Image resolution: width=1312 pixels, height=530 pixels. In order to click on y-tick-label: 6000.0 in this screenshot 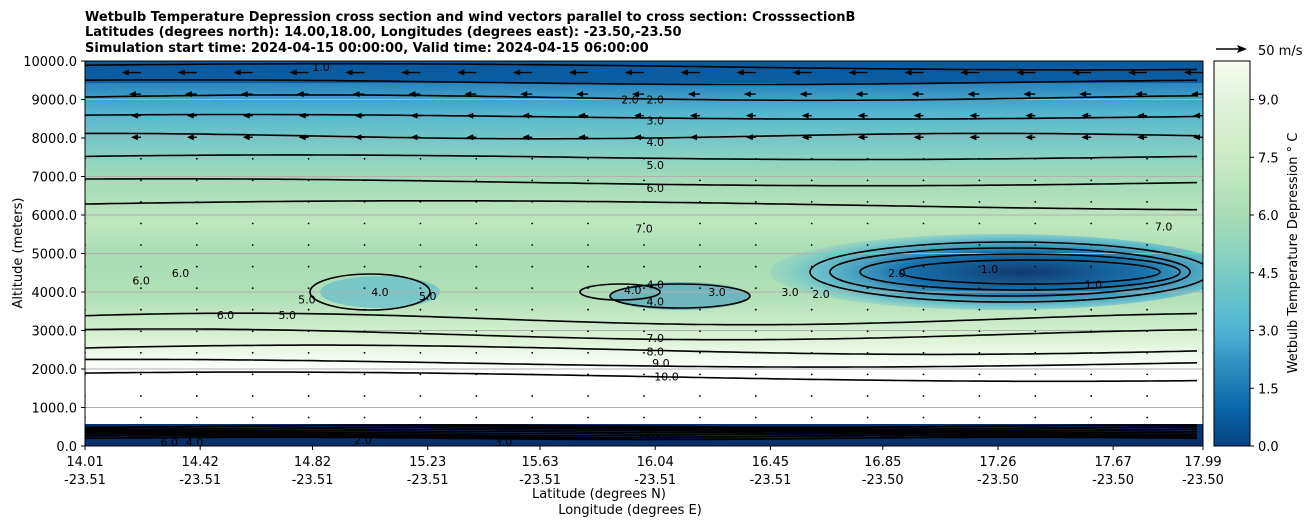, I will do `click(55, 216)`.